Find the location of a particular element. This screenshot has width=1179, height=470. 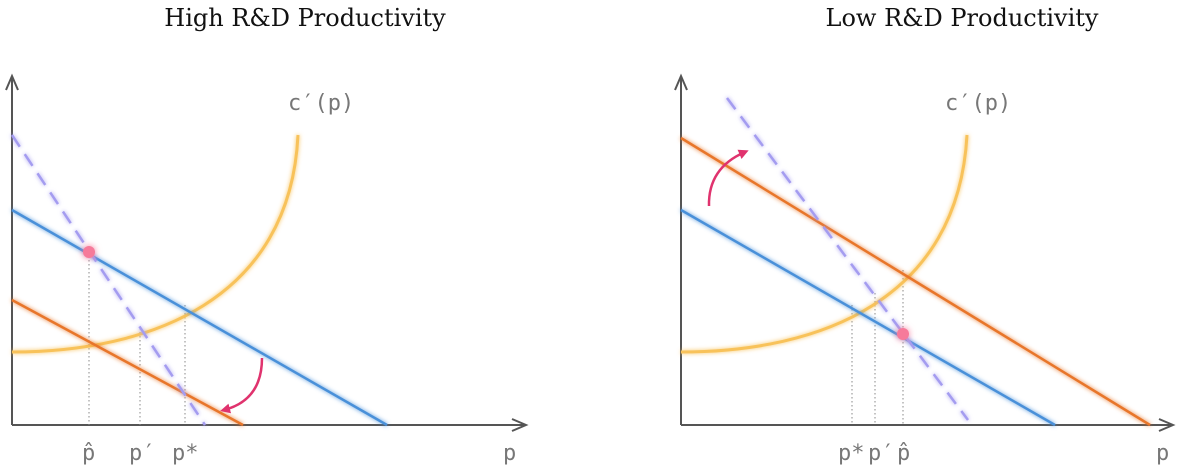

right-cost-curve-label: c′(p) is located at coordinates (978, 103).